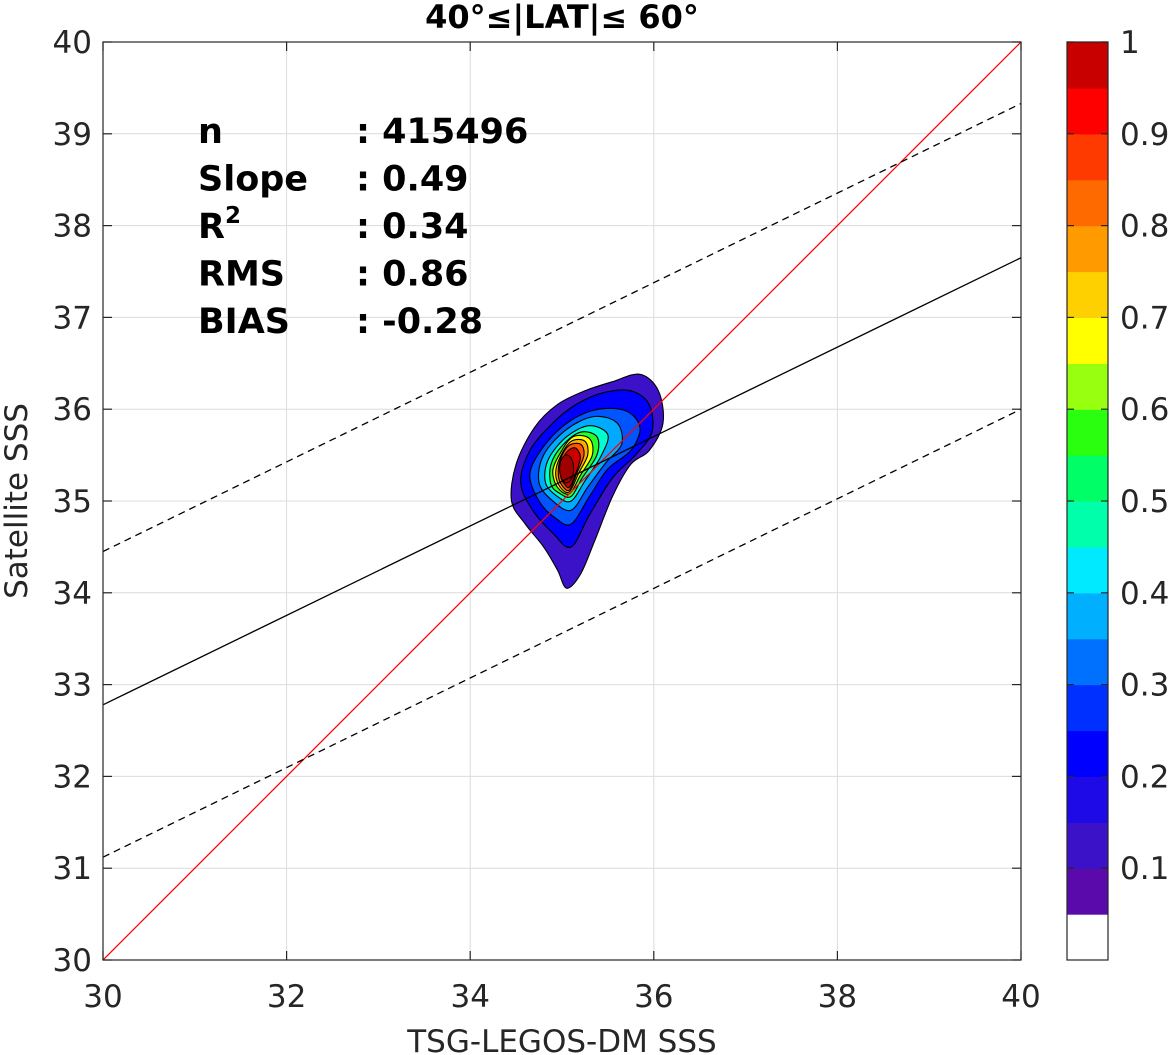 Image resolution: width=1172 pixels, height=1055 pixels. I want to click on y-tick-label: 37, so click(72, 318).